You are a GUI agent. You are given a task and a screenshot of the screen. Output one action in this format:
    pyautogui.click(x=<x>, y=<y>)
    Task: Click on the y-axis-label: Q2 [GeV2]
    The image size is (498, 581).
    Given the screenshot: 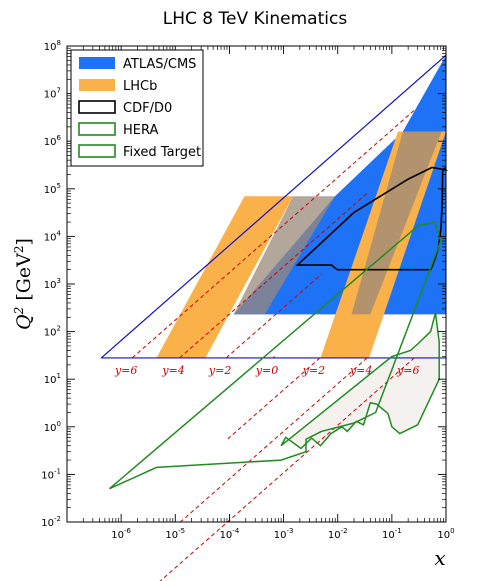 What is the action you would take?
    pyautogui.click(x=23, y=284)
    